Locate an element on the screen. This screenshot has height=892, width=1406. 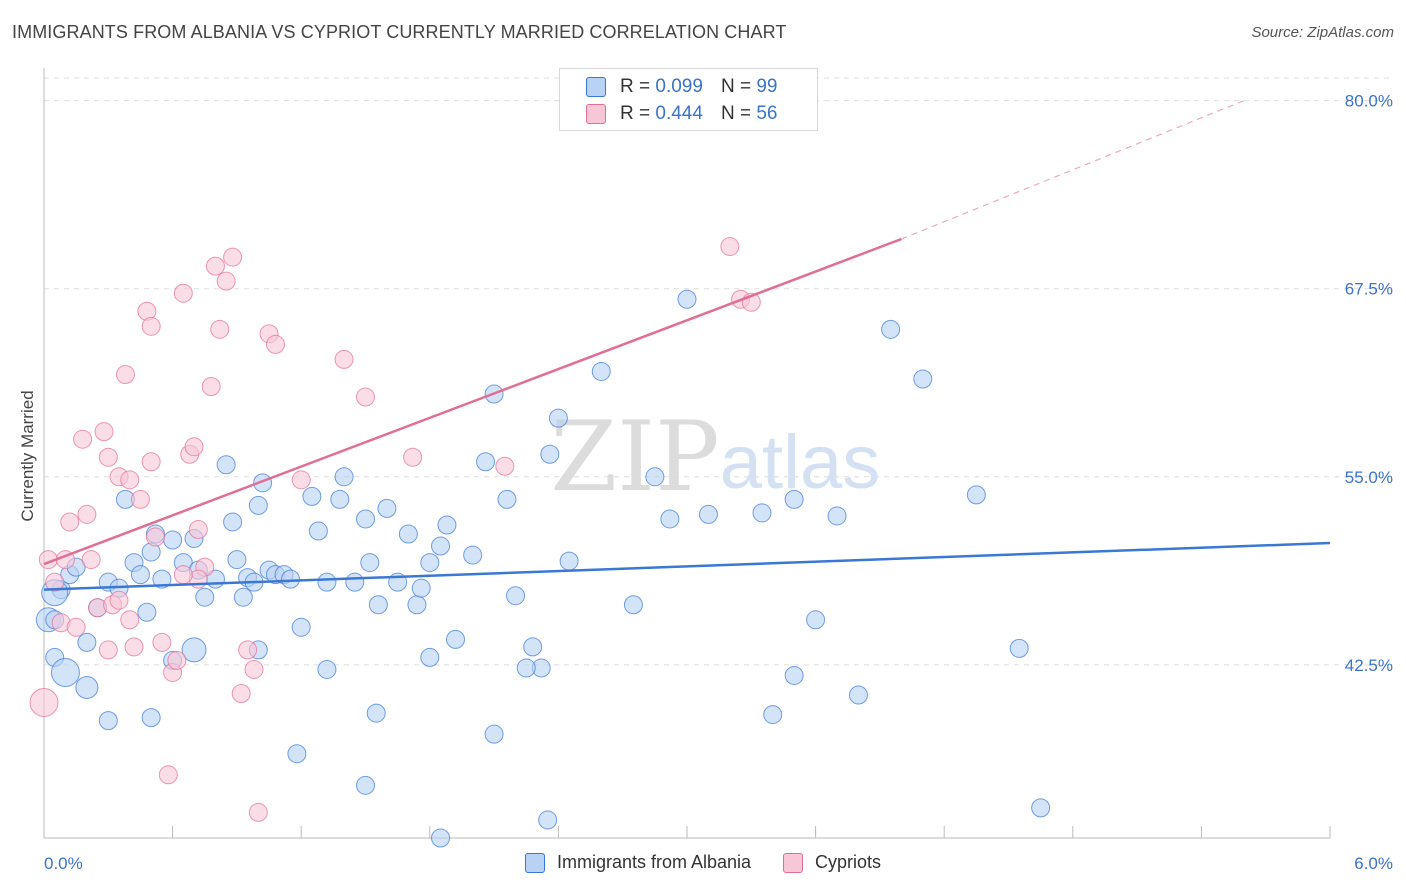
legend-n-value: 99 is located at coordinates (767, 86).